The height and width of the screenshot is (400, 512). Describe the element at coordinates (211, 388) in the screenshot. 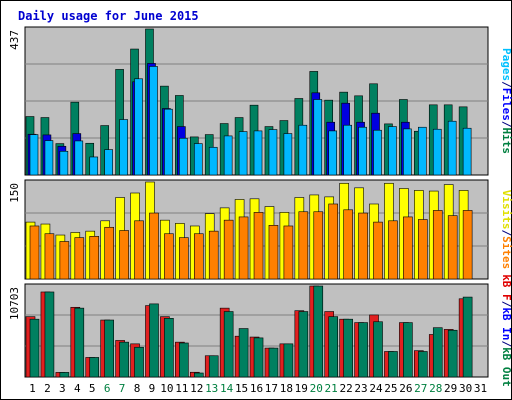

I see `day-label: 13` at that location.